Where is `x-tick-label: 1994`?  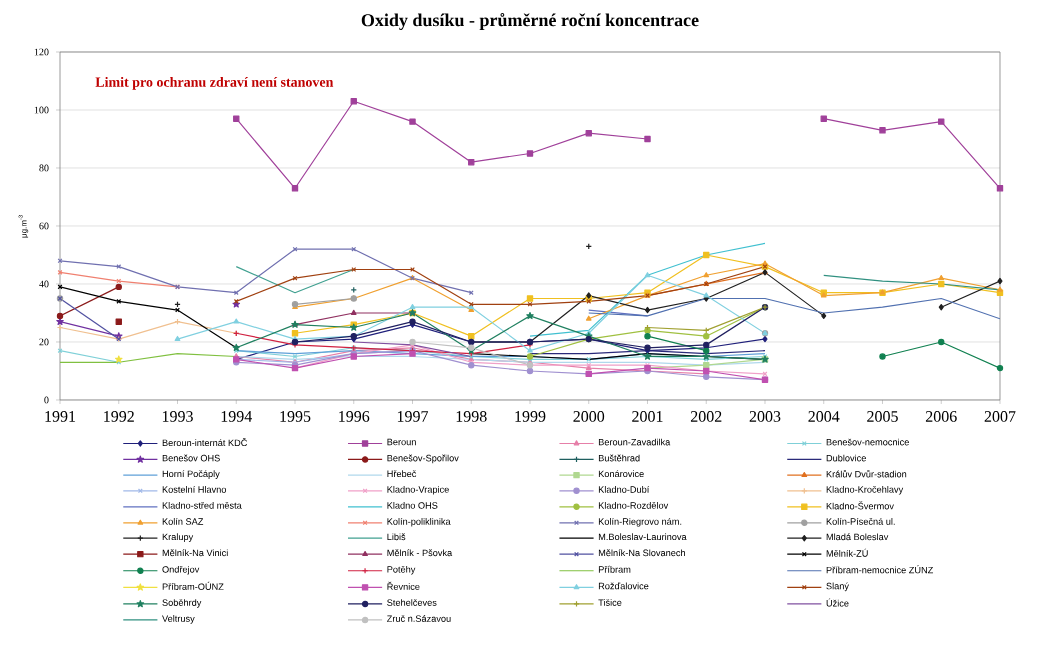 x-tick-label: 1994 is located at coordinates (237, 416).